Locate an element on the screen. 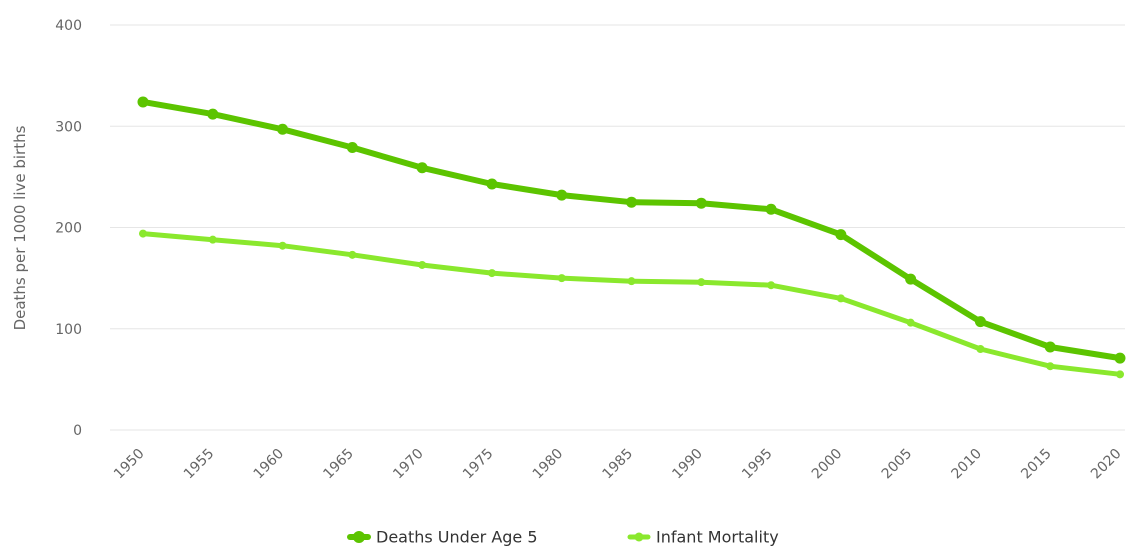  x-tick-label-1980: 1980 is located at coordinates (548, 464).